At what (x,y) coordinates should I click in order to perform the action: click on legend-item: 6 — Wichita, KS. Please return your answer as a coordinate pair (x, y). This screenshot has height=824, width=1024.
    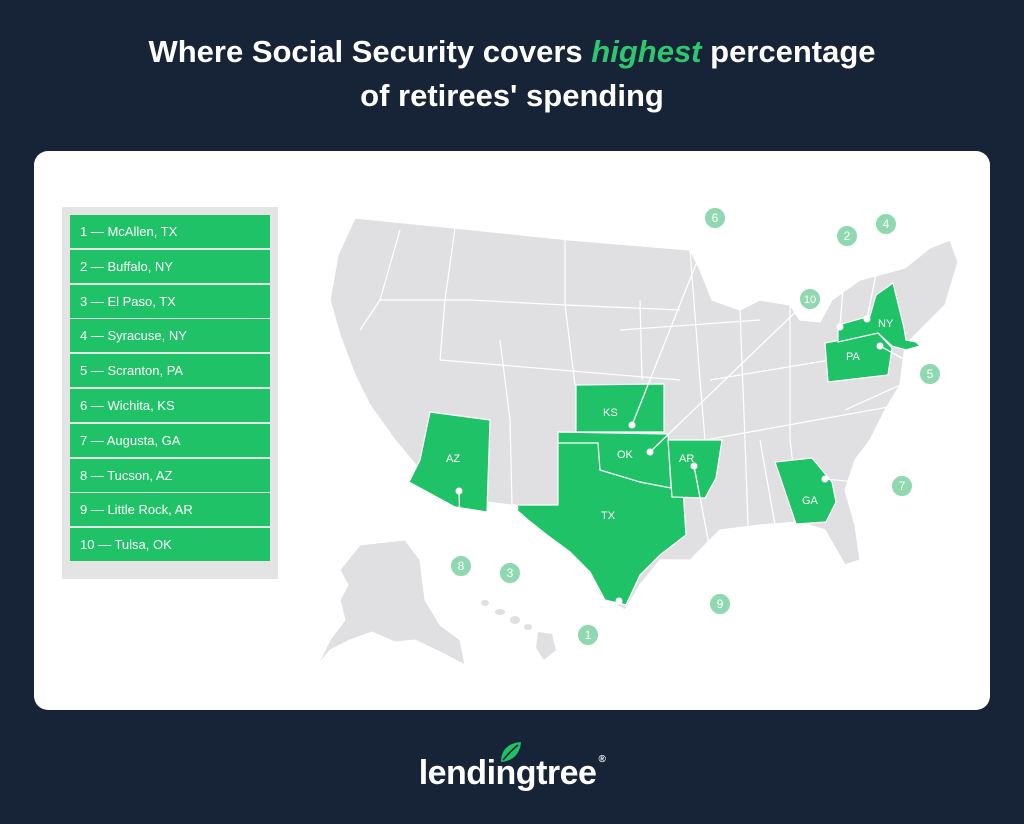
    Looking at the image, I should click on (170, 405).